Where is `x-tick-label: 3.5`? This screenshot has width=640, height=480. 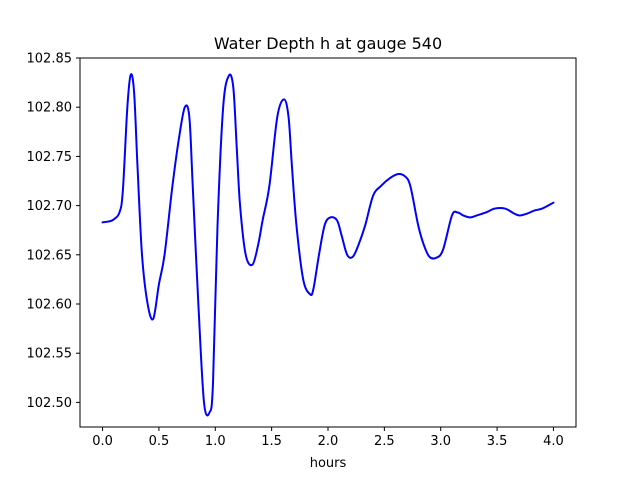 x-tick-label: 3.5 is located at coordinates (497, 441).